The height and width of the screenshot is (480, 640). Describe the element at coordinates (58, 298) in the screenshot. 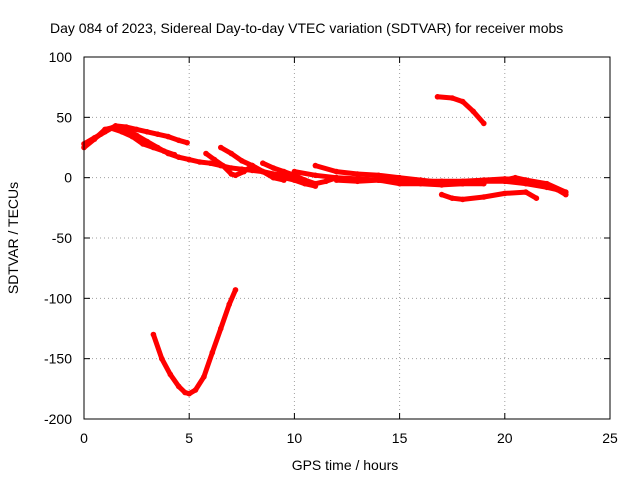

I see `y-tick-label: -100` at that location.